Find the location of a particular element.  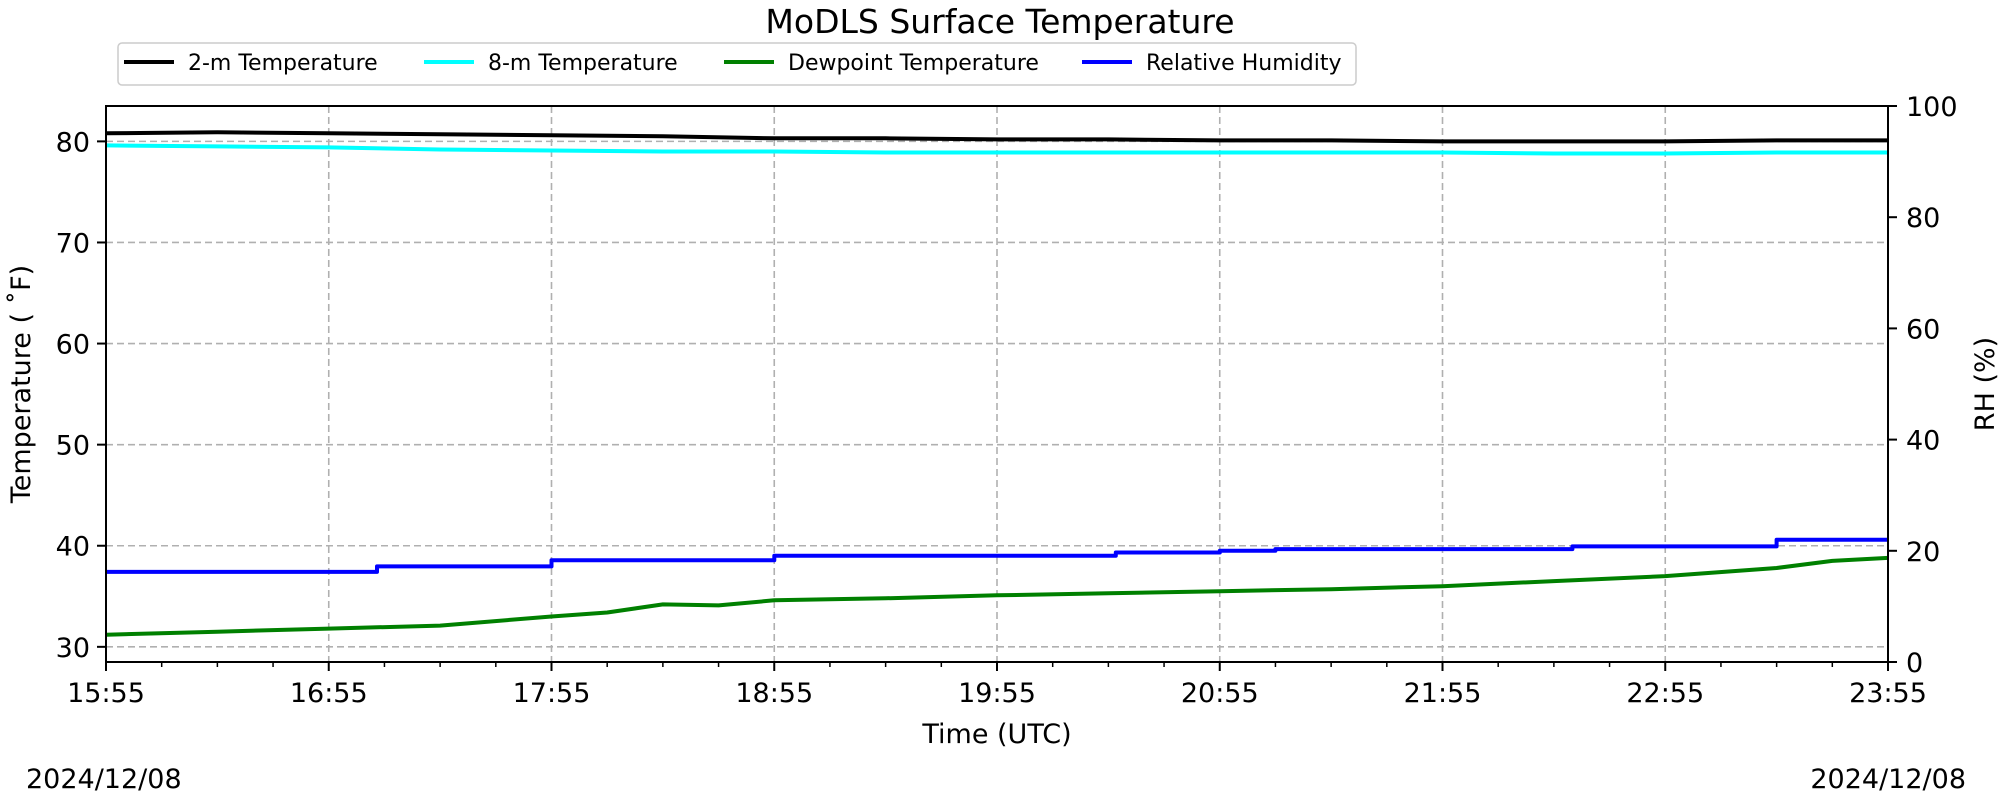

y-right-tick-label: 60 is located at coordinates (1923, 329).